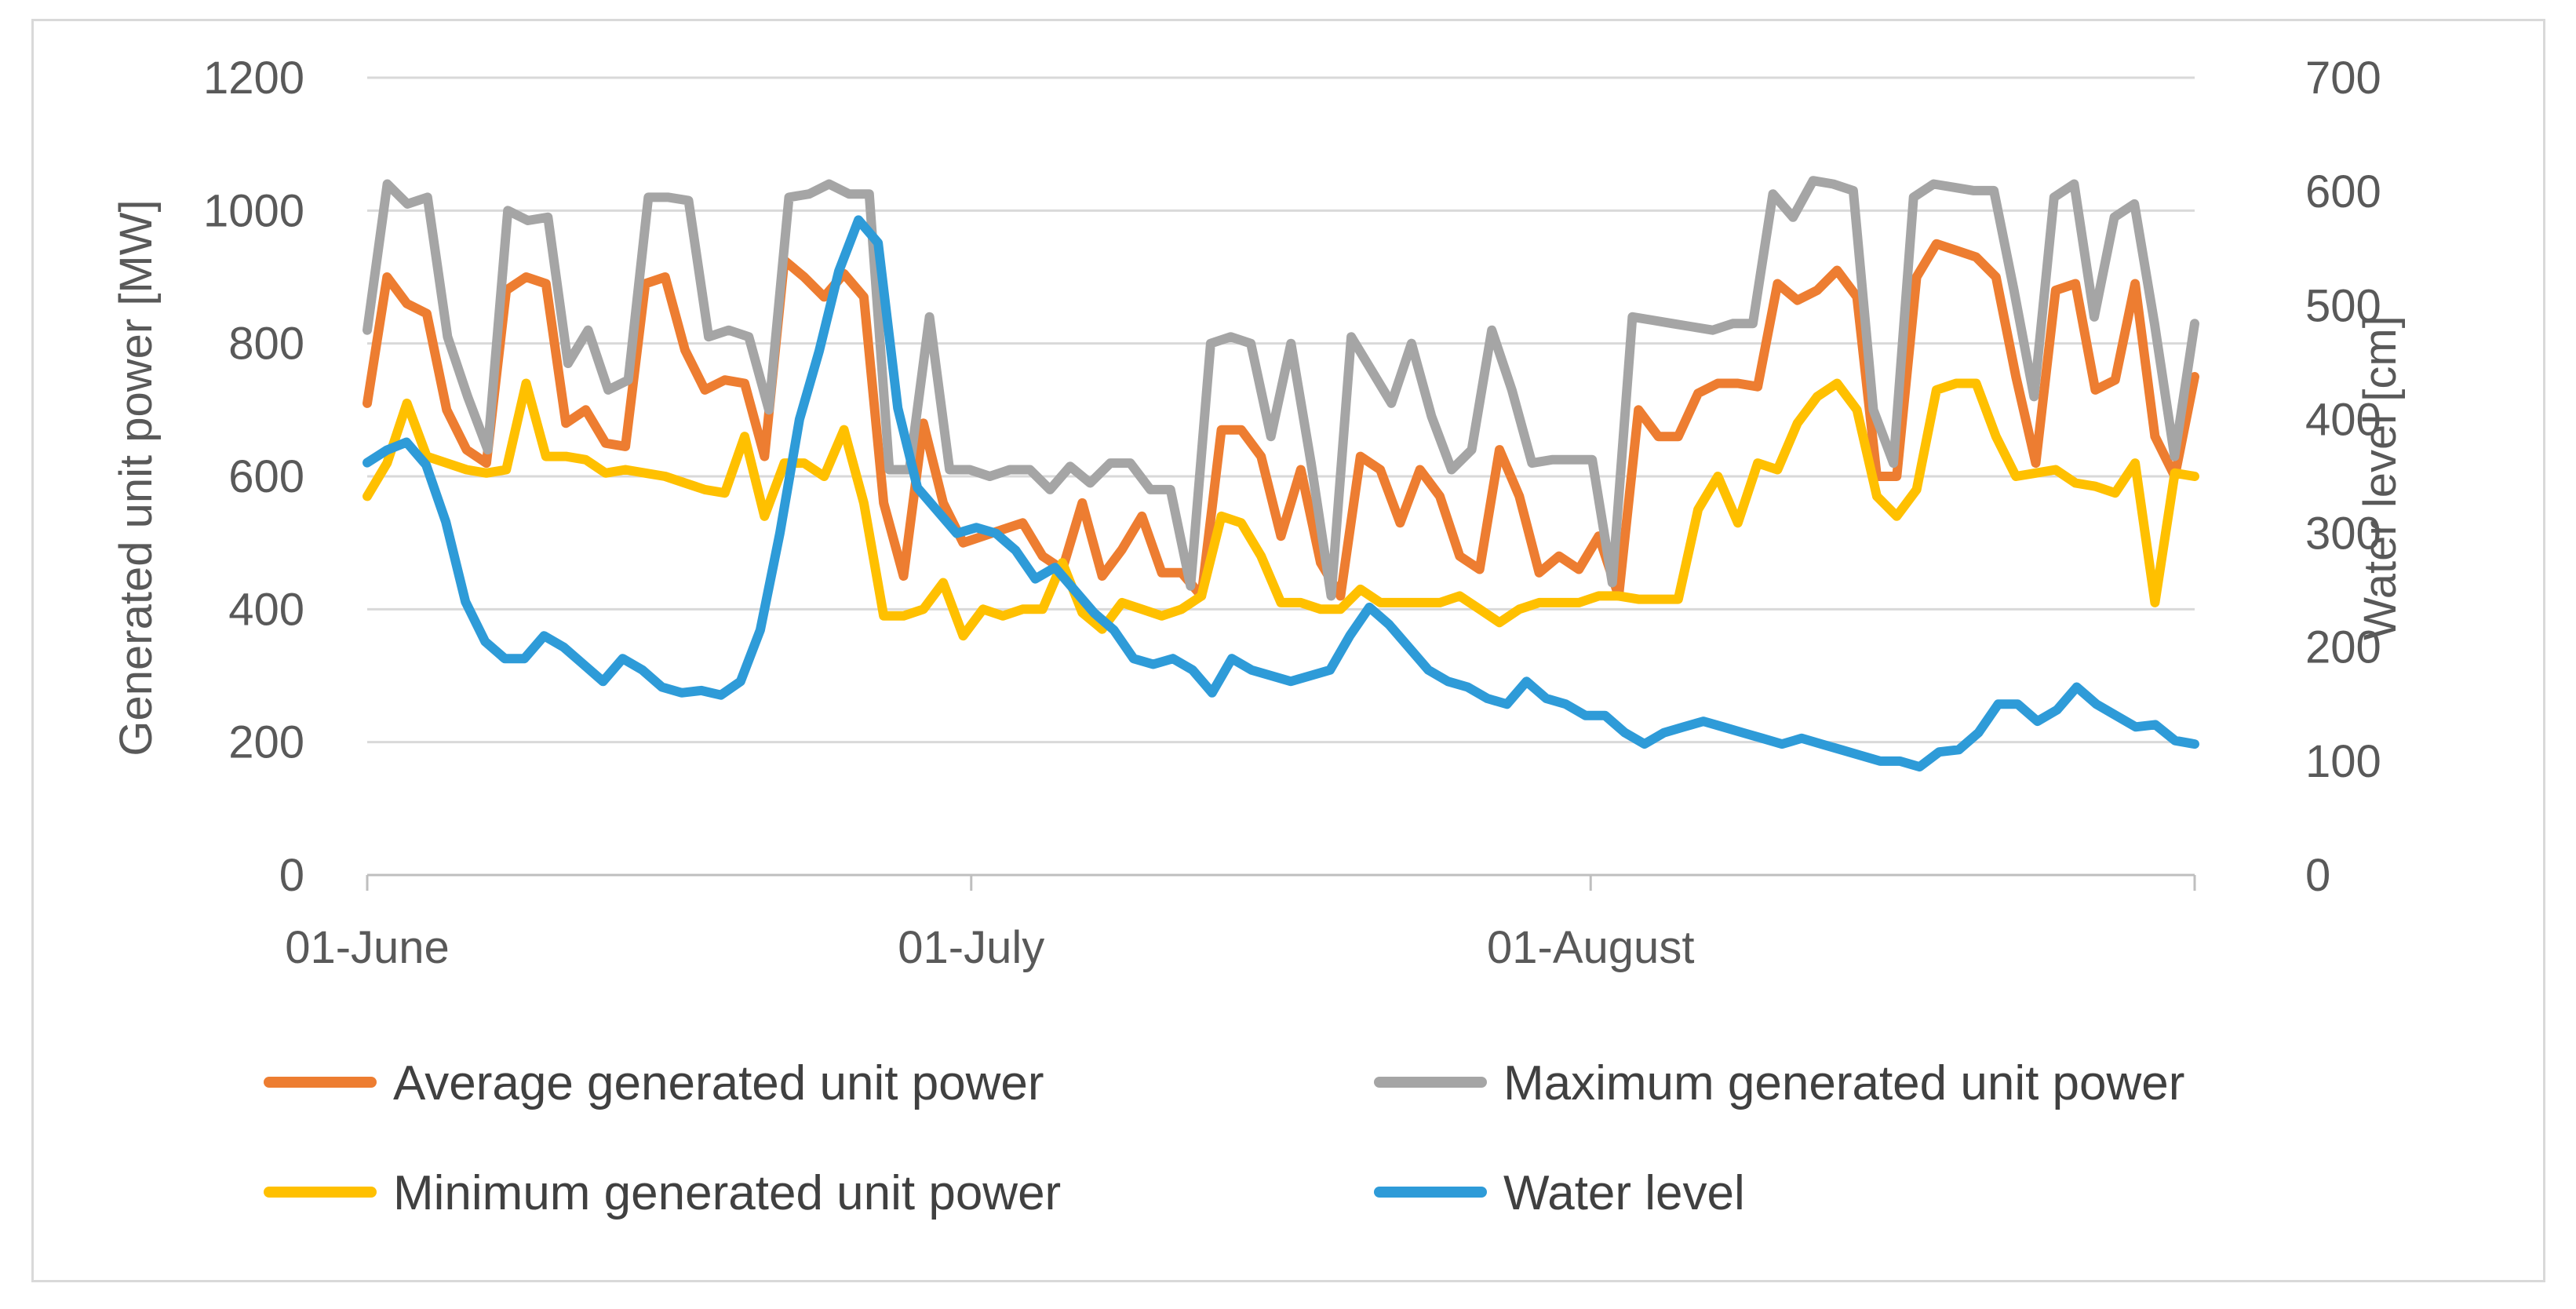 This screenshot has height=1309, width=2576. Describe the element at coordinates (1843, 1083) in the screenshot. I see `legend-label-1: Maximum generated unit power` at that location.